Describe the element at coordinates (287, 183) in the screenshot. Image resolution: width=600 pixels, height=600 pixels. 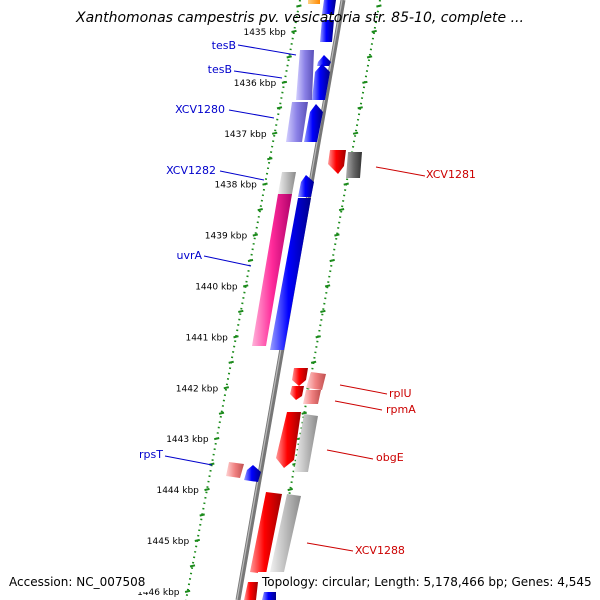
I see `gene-xcv1282-grey` at that location.